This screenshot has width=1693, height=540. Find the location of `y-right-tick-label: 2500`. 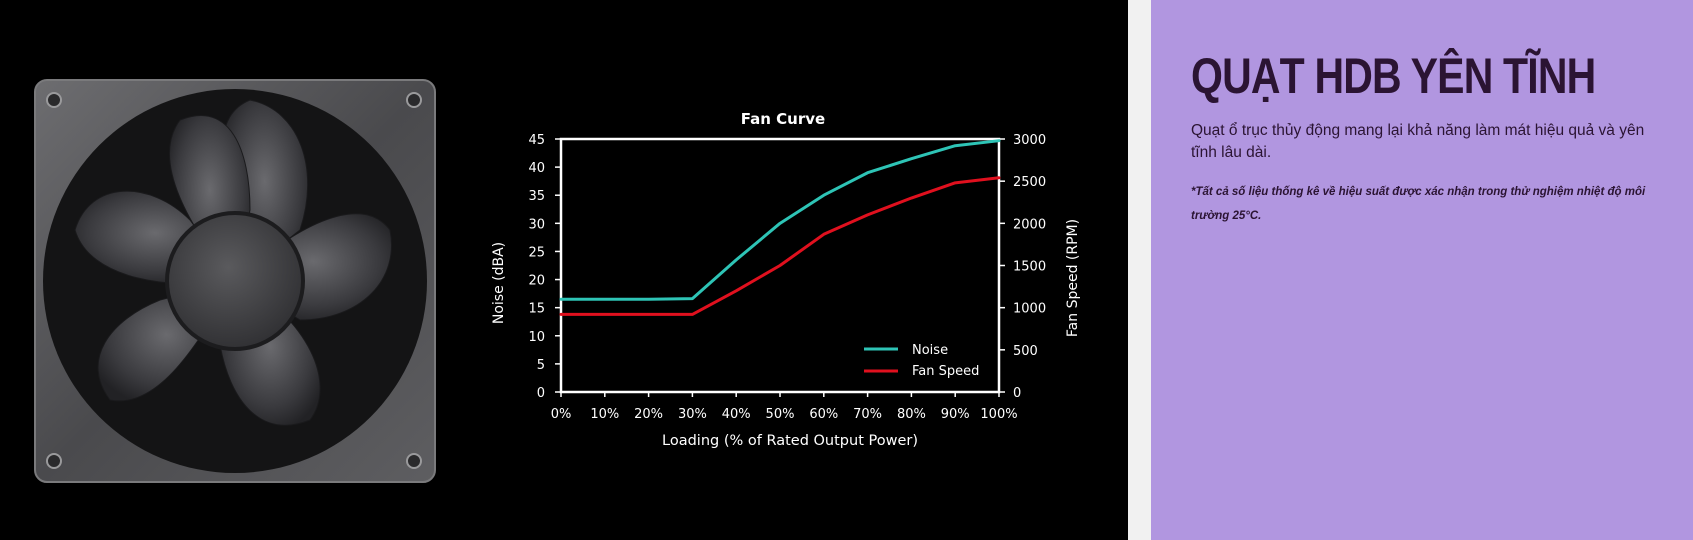

y-right-tick-label: 2500 is located at coordinates (1029, 182).